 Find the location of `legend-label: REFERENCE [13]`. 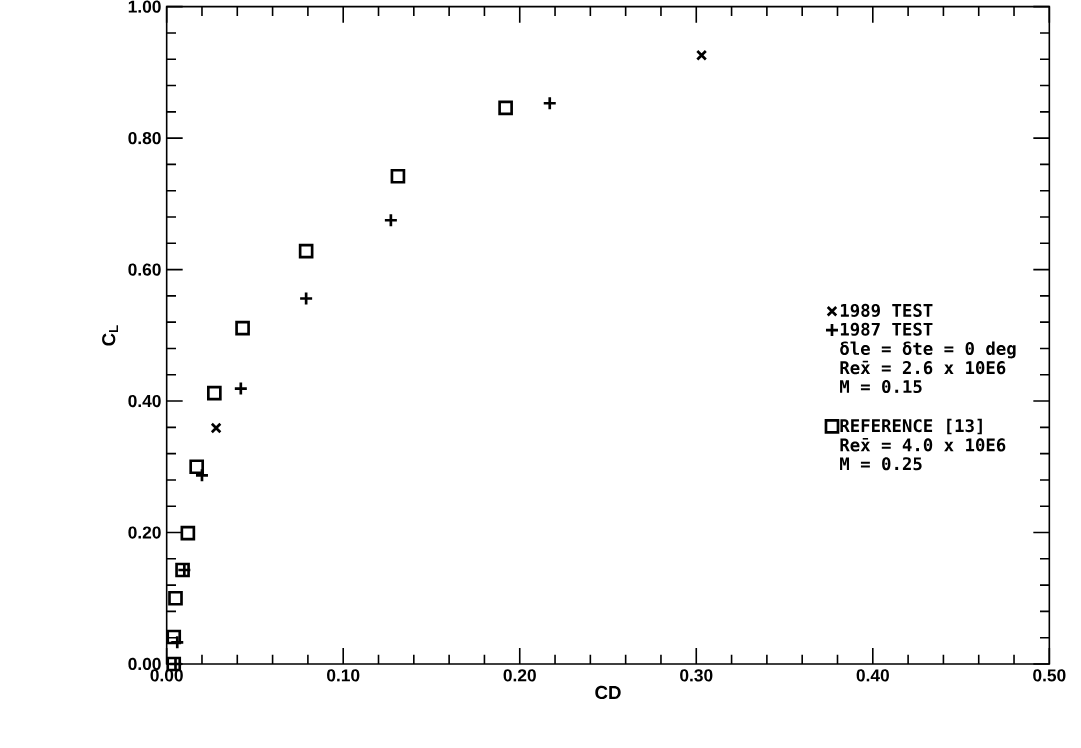

legend-label: REFERENCE [13] is located at coordinates (911, 426).